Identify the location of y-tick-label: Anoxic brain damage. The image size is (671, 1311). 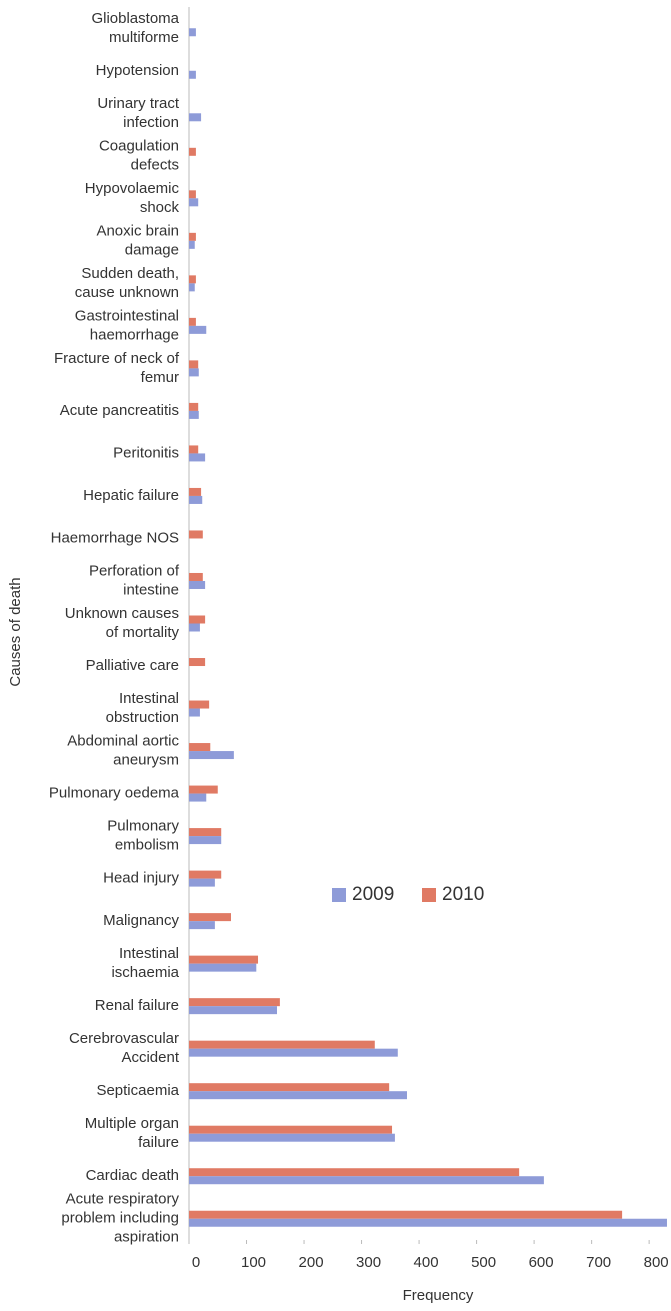
(137, 240).